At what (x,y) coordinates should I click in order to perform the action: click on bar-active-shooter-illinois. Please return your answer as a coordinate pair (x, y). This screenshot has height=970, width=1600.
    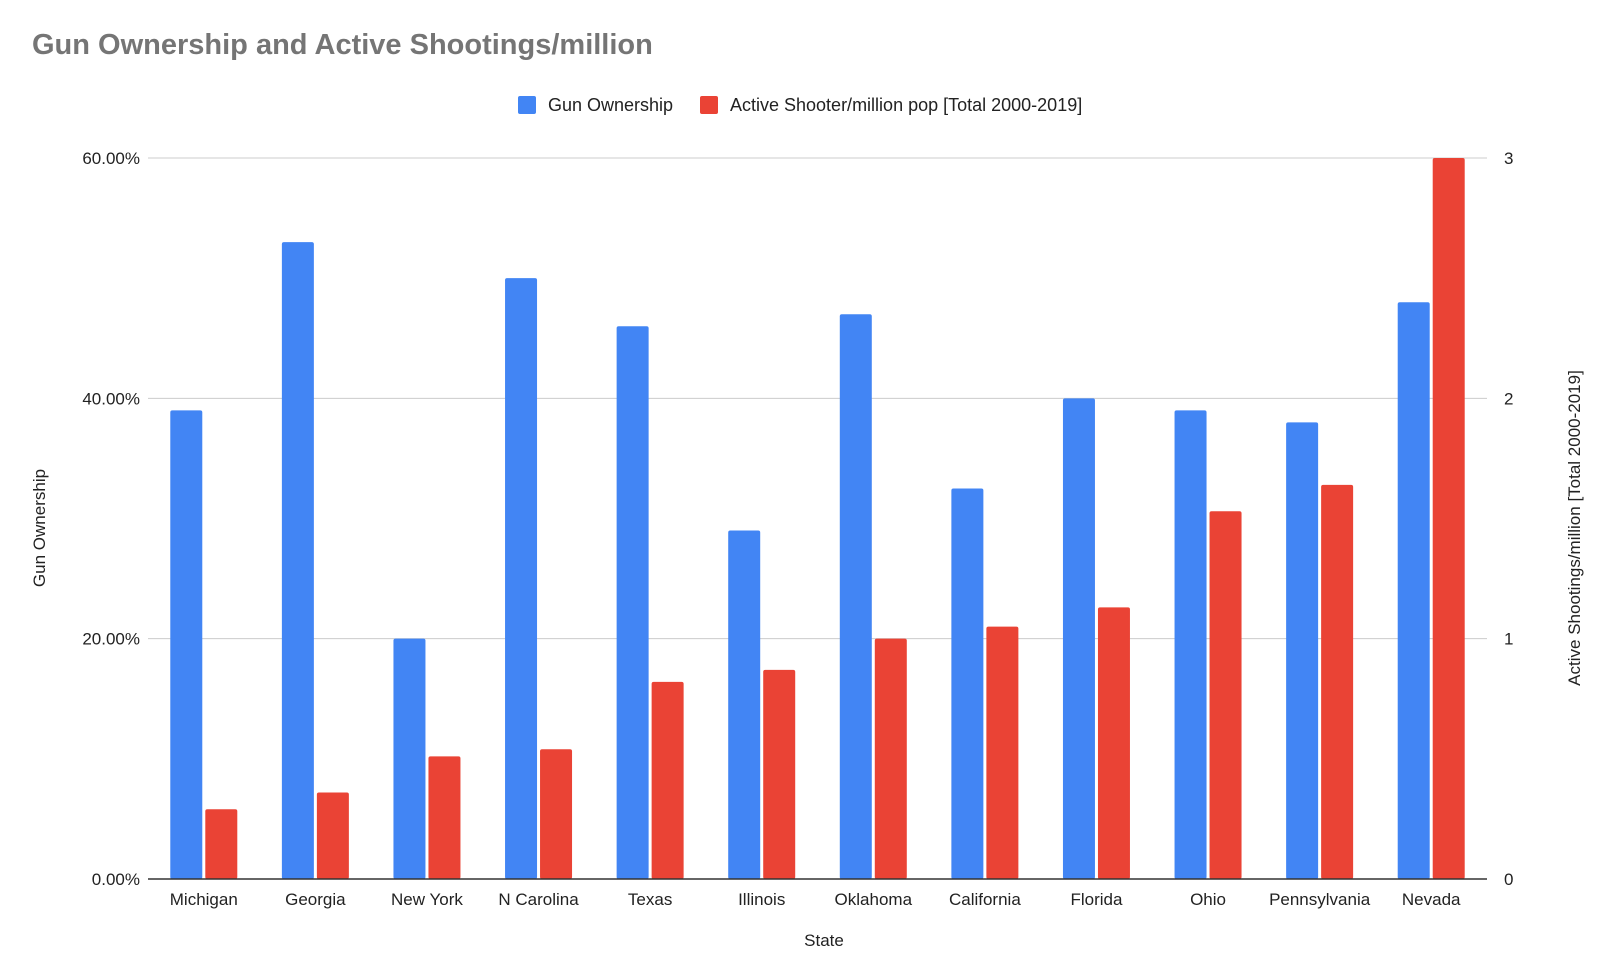
    Looking at the image, I should click on (779, 774).